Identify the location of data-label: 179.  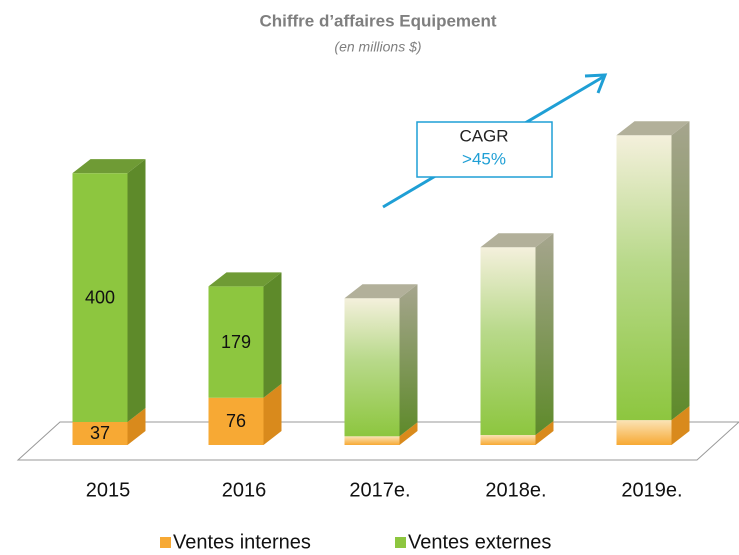
(236, 342).